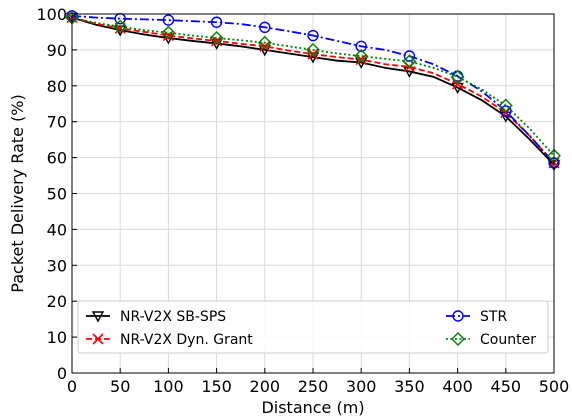 The image size is (572, 419). What do you see at coordinates (457, 386) in the screenshot?
I see `x-tick-label: 400` at bounding box center [457, 386].